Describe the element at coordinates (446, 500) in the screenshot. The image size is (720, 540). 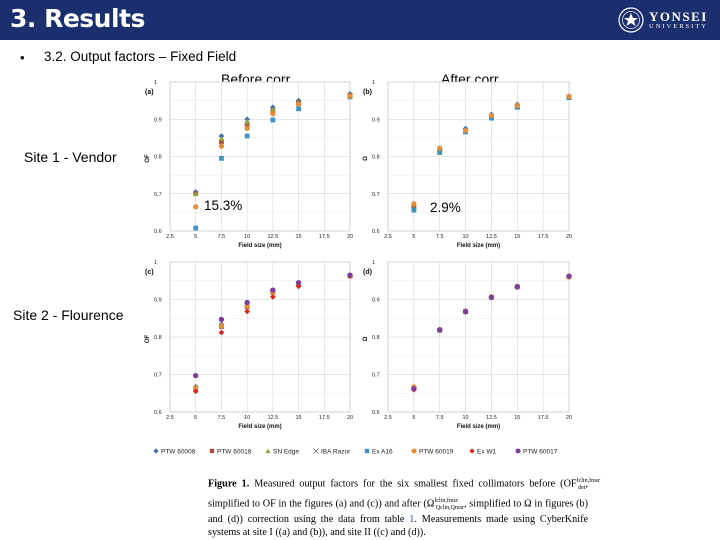
I see `caption-sup2: fclin,fmsr` at that location.